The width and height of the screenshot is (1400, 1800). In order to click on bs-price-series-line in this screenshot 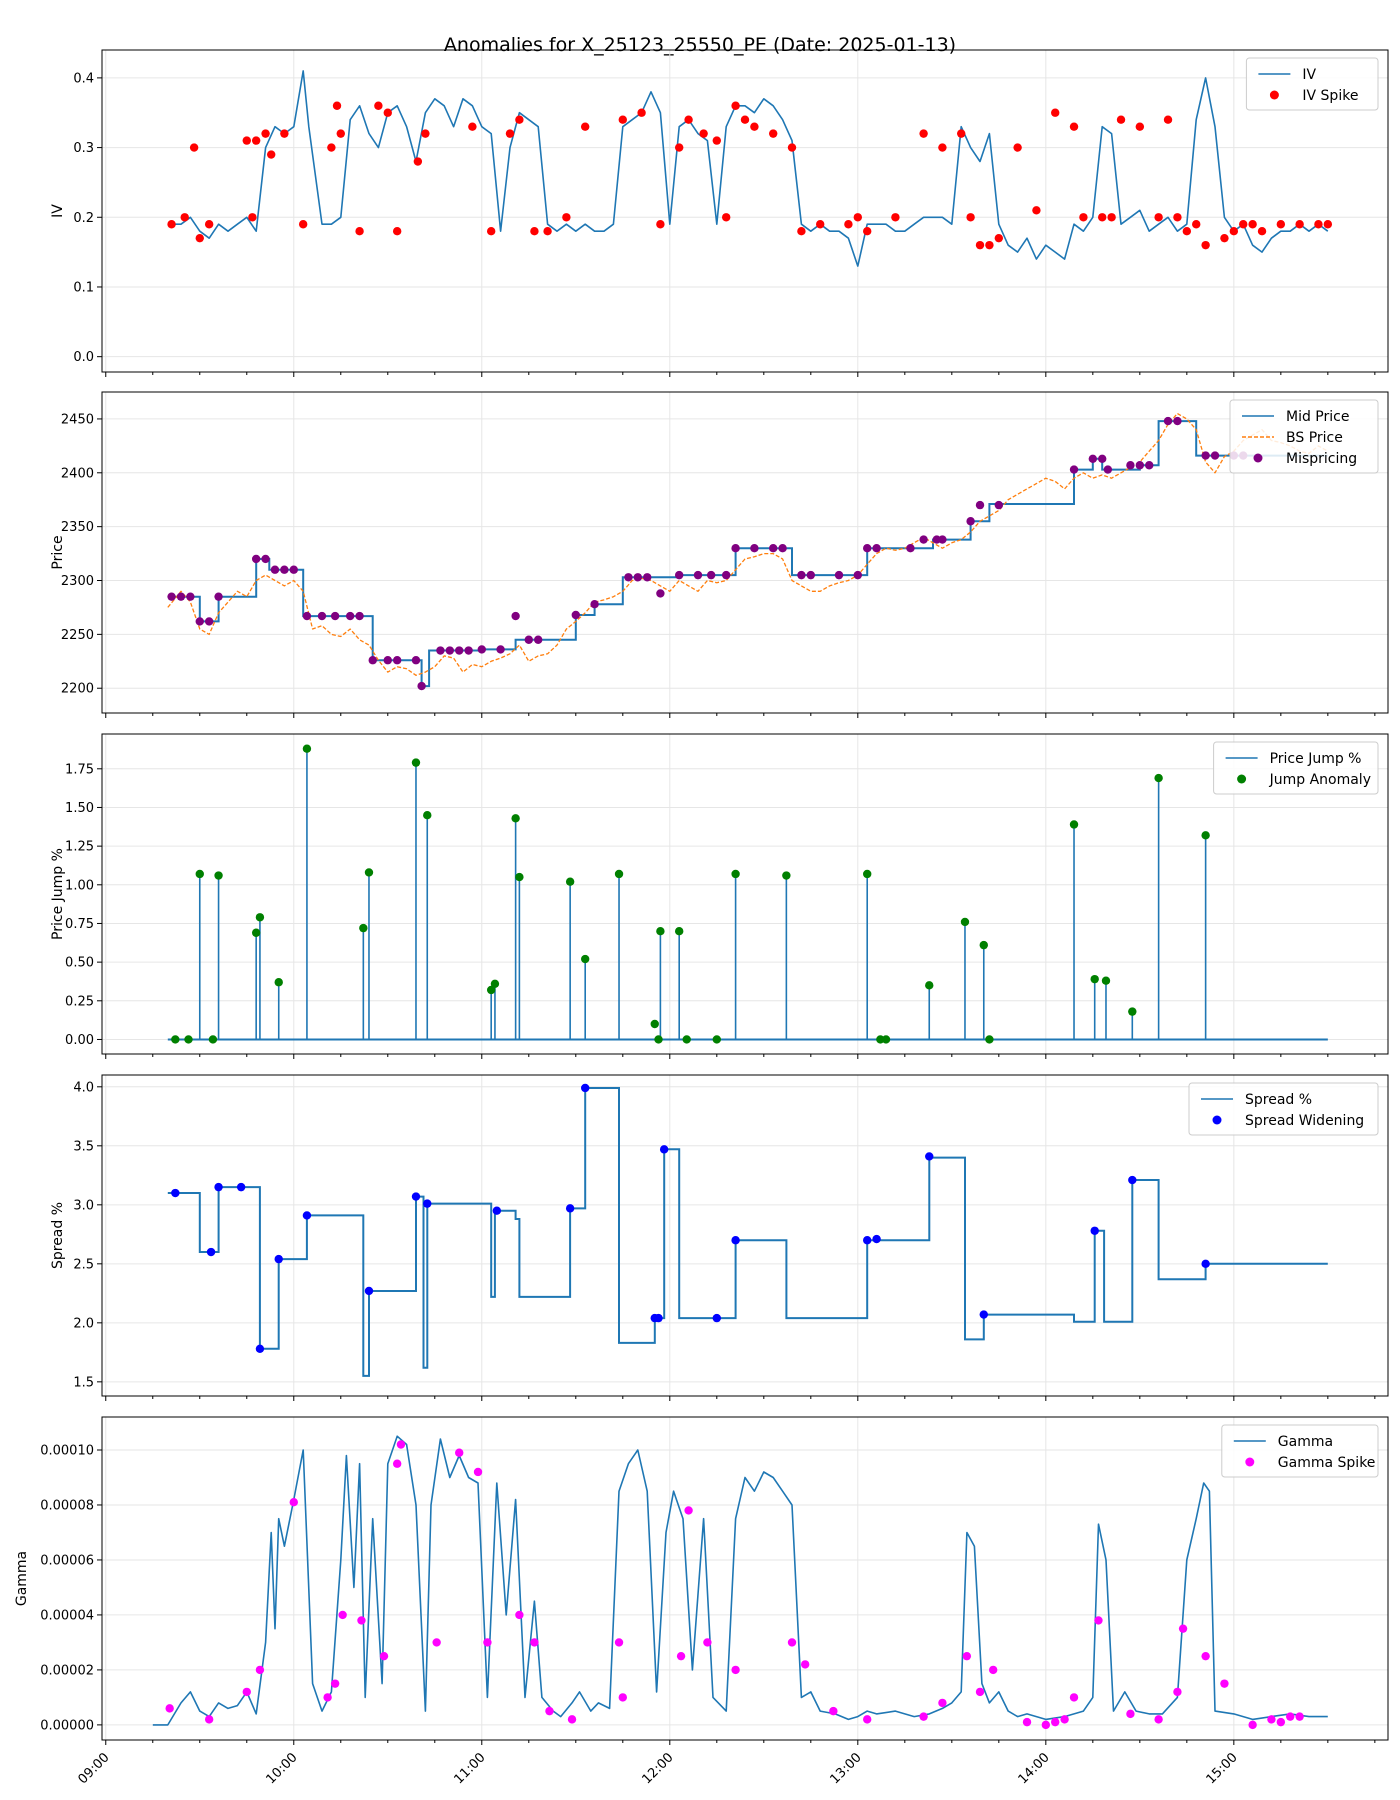, I will do `click(748, 544)`.